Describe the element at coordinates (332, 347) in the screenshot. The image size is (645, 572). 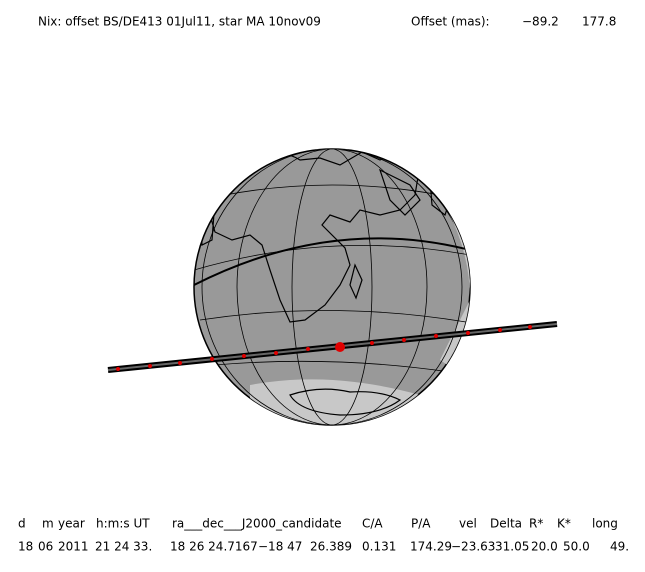
I see `shadow-path` at that location.